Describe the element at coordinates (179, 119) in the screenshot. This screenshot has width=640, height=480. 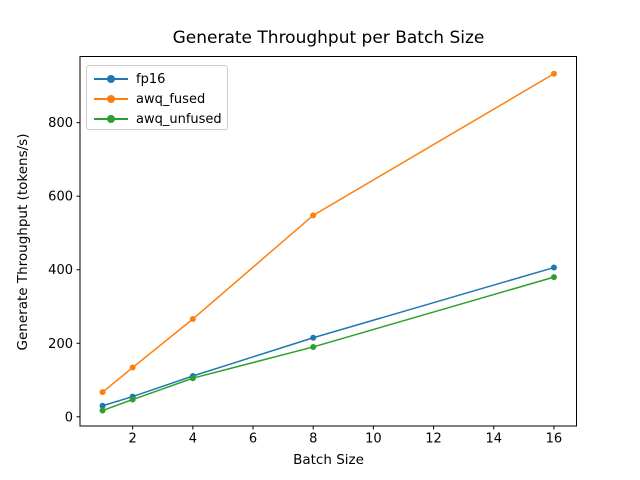
I see `legend-label-awq-unfused: awq_unfused` at that location.